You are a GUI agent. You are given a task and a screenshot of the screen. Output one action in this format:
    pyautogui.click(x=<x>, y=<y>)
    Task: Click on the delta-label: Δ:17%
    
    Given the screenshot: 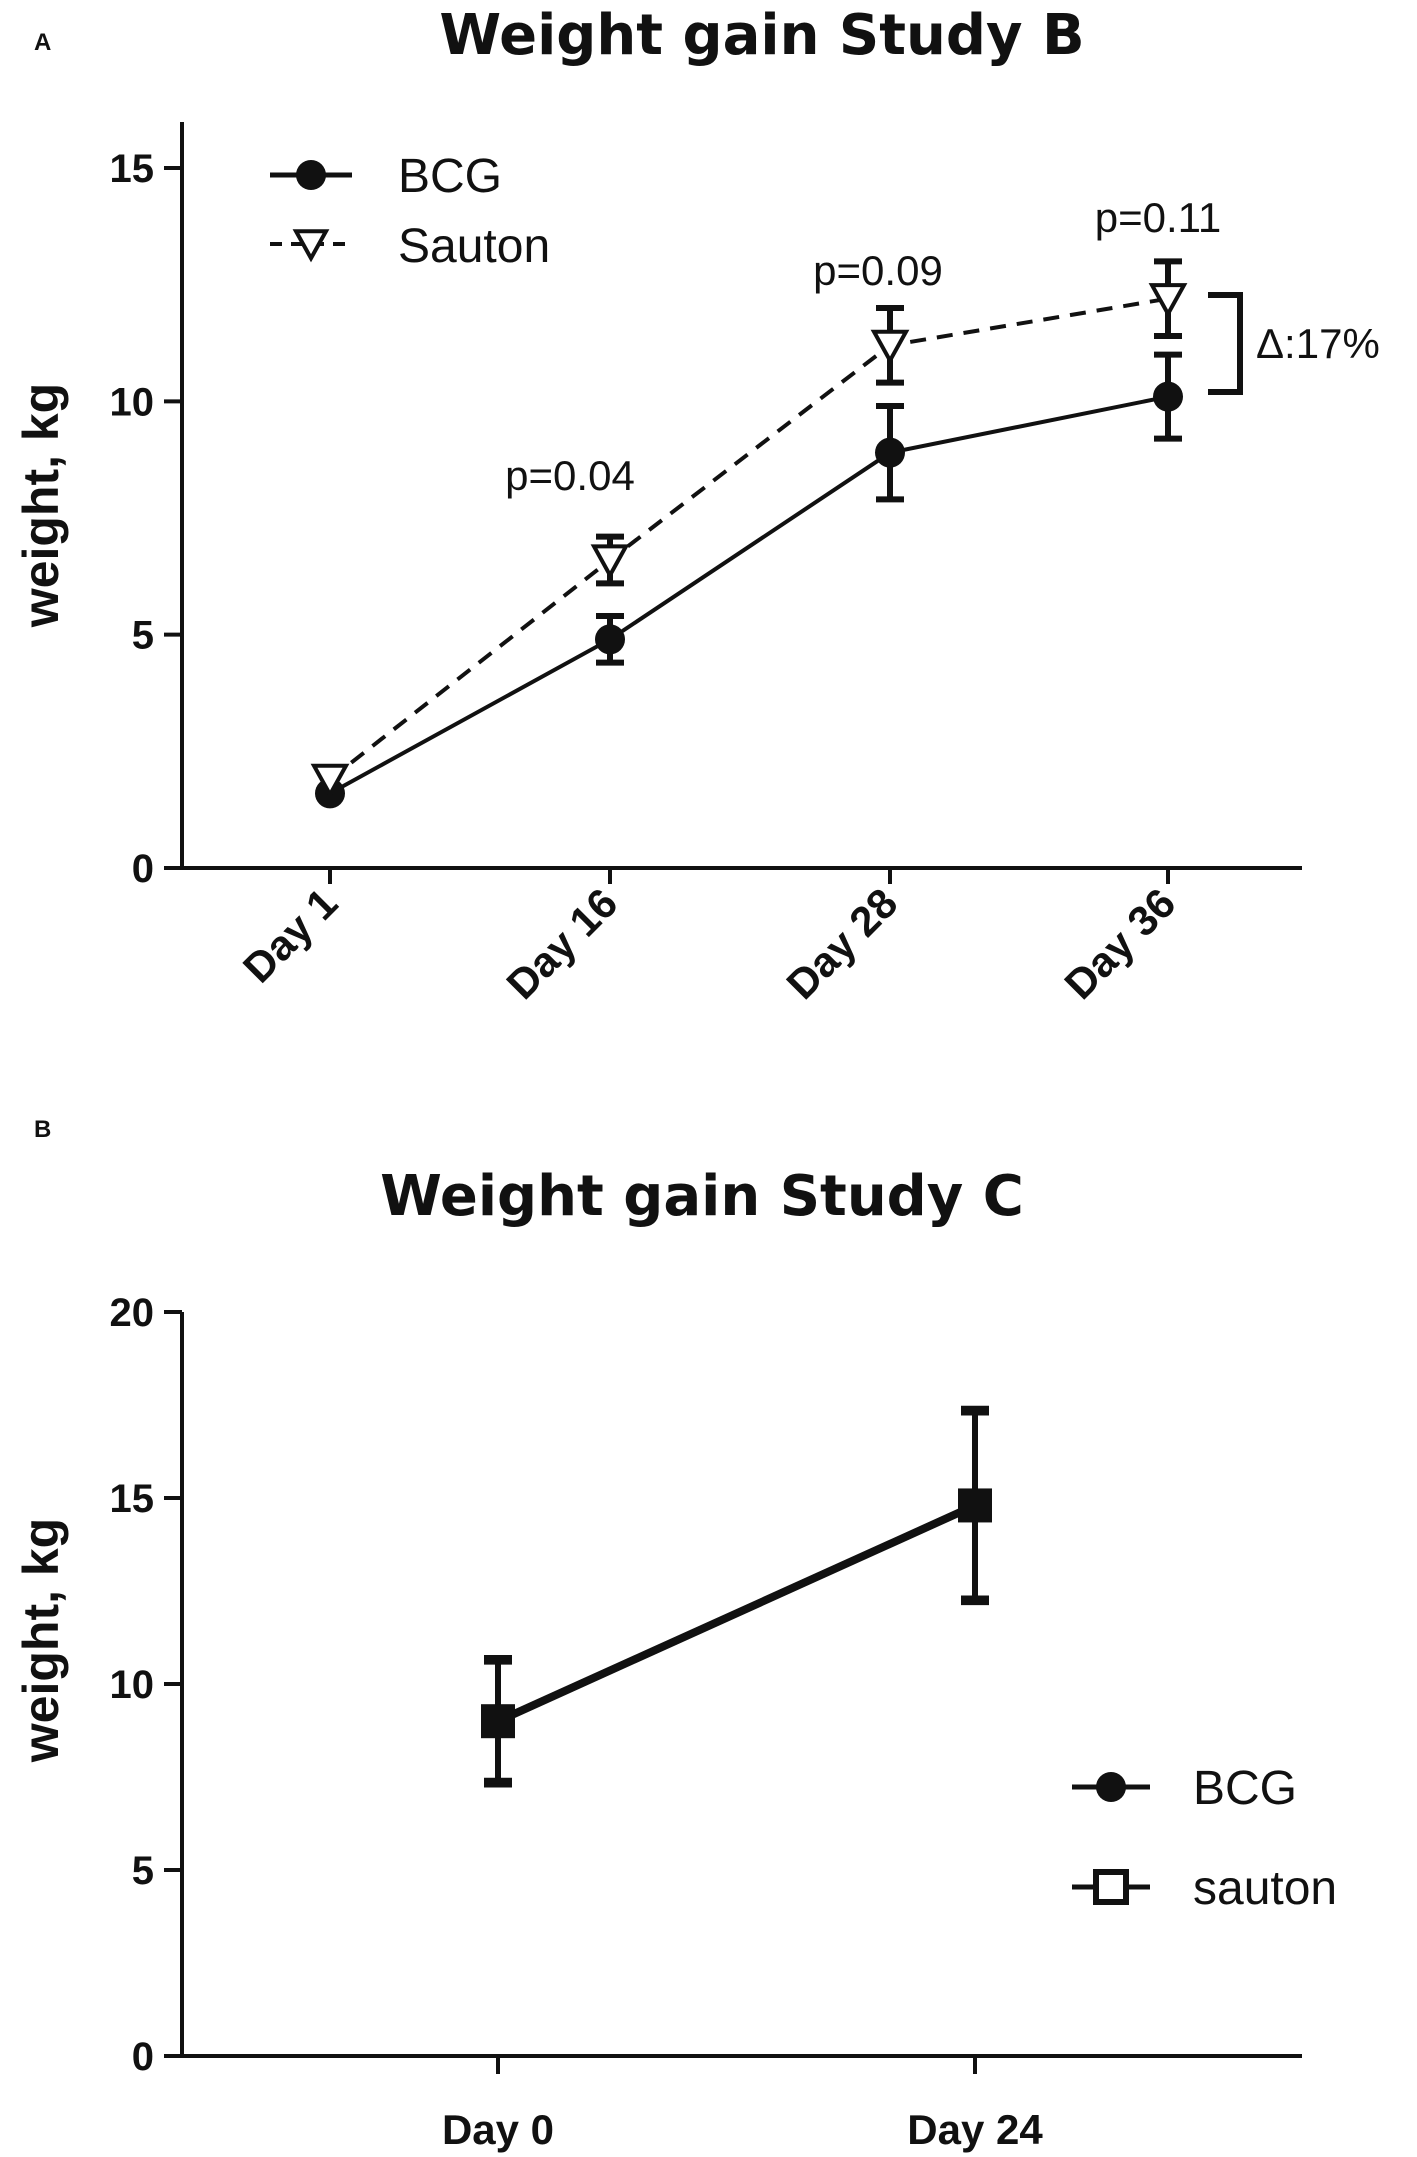 What is the action you would take?
    pyautogui.click(x=1318, y=343)
    